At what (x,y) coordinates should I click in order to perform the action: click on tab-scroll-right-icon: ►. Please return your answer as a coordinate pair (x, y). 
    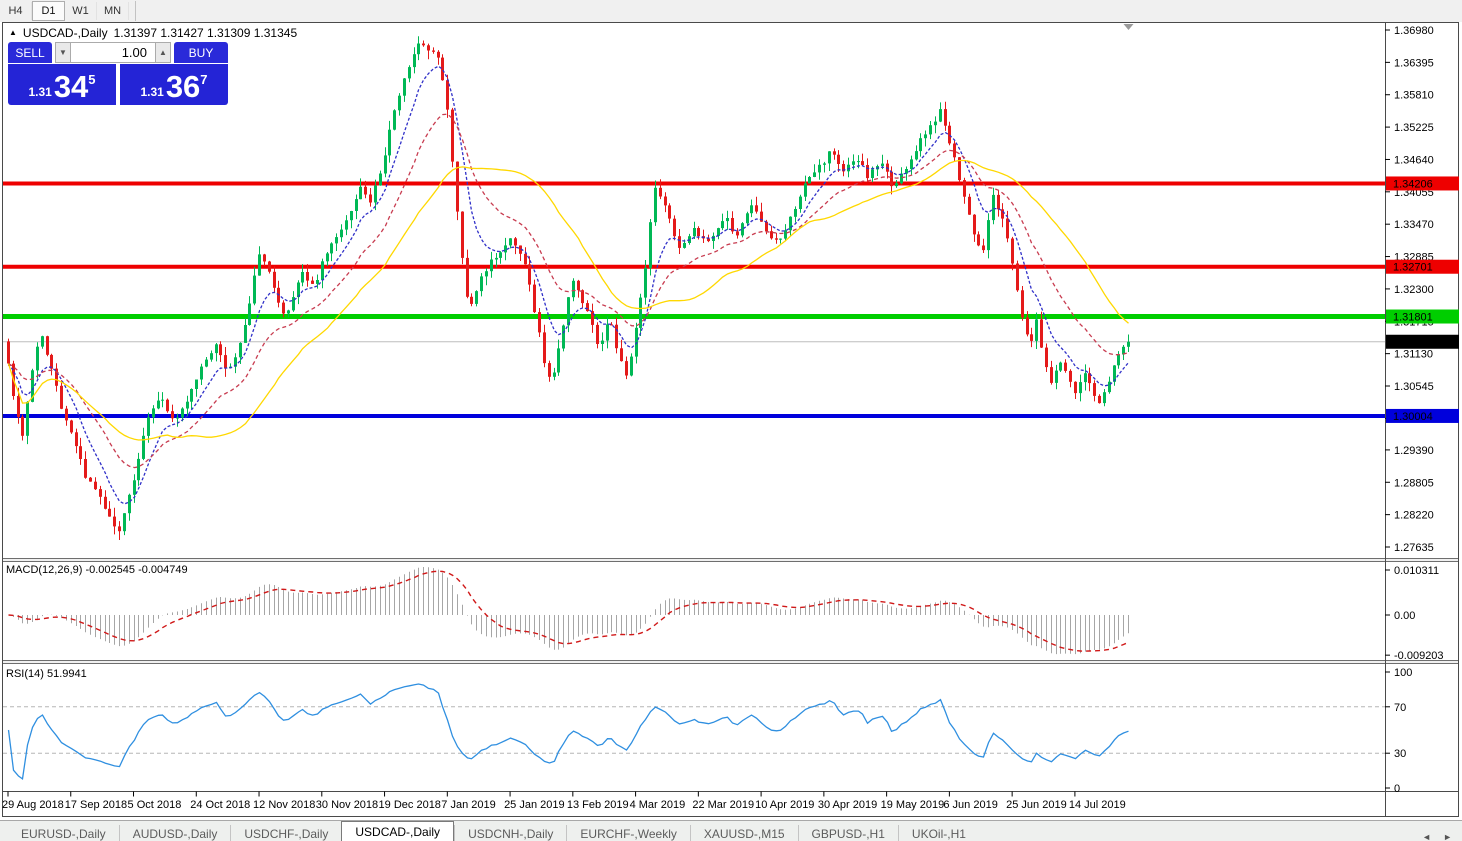
    Looking at the image, I should click on (1447, 836).